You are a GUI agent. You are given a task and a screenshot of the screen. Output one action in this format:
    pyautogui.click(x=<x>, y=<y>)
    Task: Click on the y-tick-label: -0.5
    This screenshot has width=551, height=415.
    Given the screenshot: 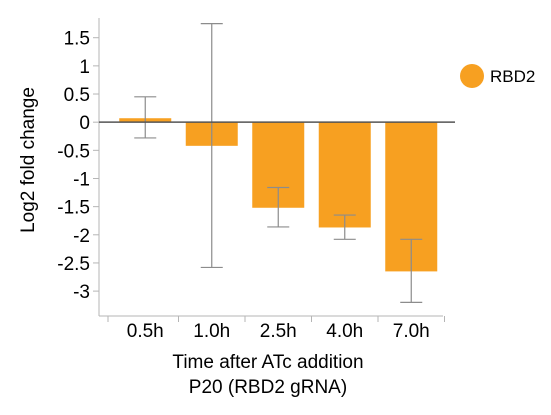 What is the action you would take?
    pyautogui.click(x=73, y=151)
    